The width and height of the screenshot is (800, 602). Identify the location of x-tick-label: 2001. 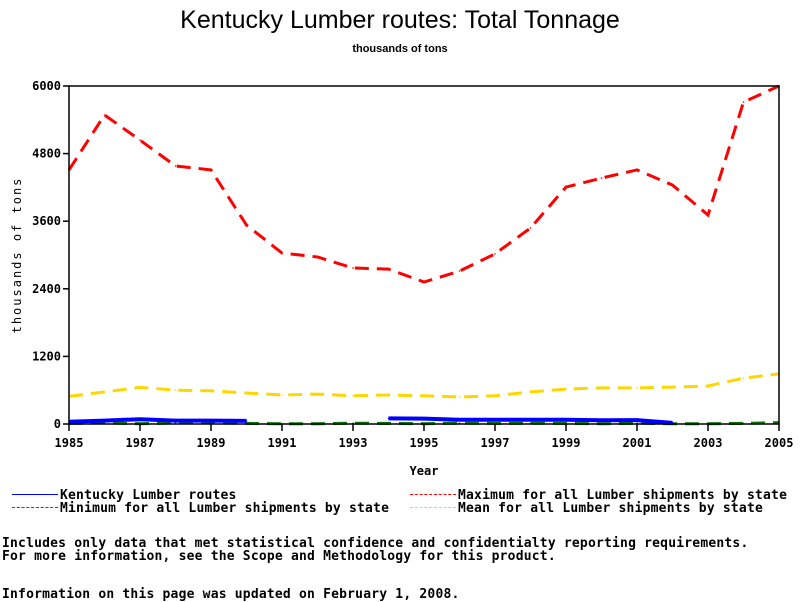
(637, 443).